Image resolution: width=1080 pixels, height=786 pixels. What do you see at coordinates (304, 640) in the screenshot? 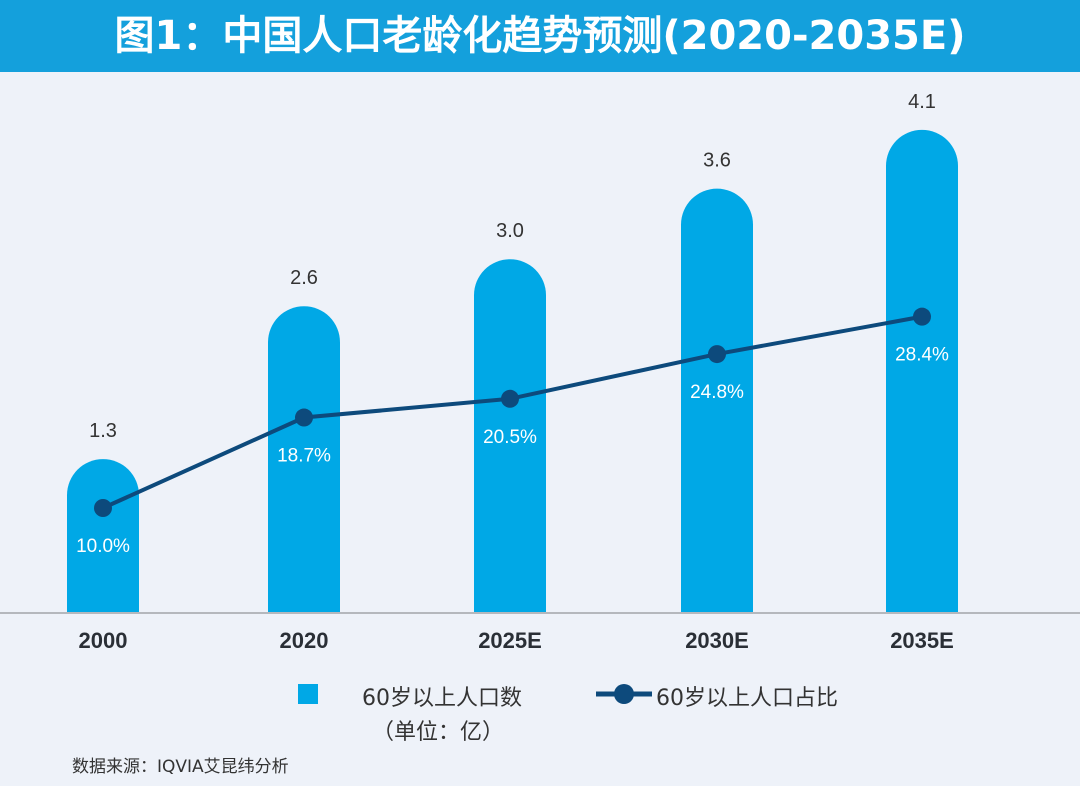
I see `x-tick-label: 2020` at bounding box center [304, 640].